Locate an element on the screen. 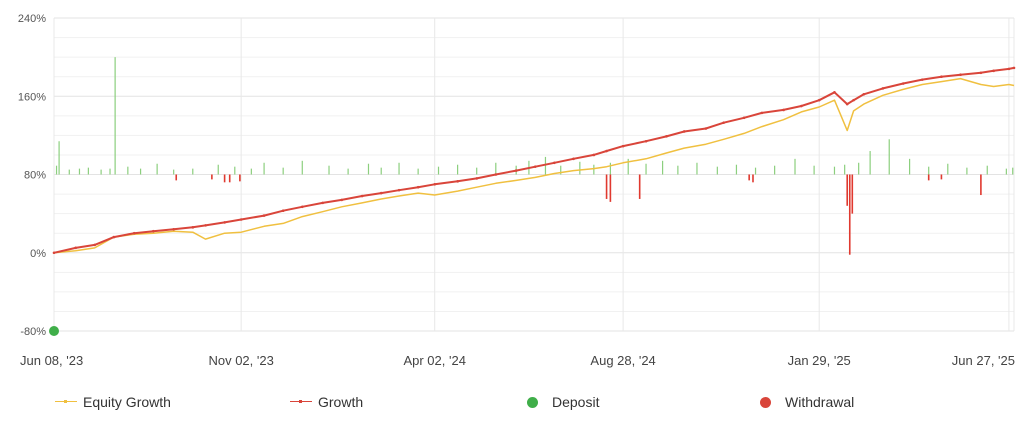 This screenshot has height=426, width=1024. x-tick-label: Jan 29, '25 is located at coordinates (819, 360).